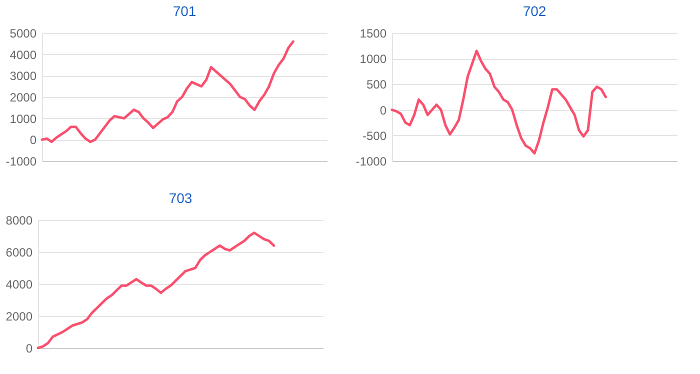 Image resolution: width=700 pixels, height=374 pixels. Describe the element at coordinates (376, 85) in the screenshot. I see `y-tick-label: 500` at that location.